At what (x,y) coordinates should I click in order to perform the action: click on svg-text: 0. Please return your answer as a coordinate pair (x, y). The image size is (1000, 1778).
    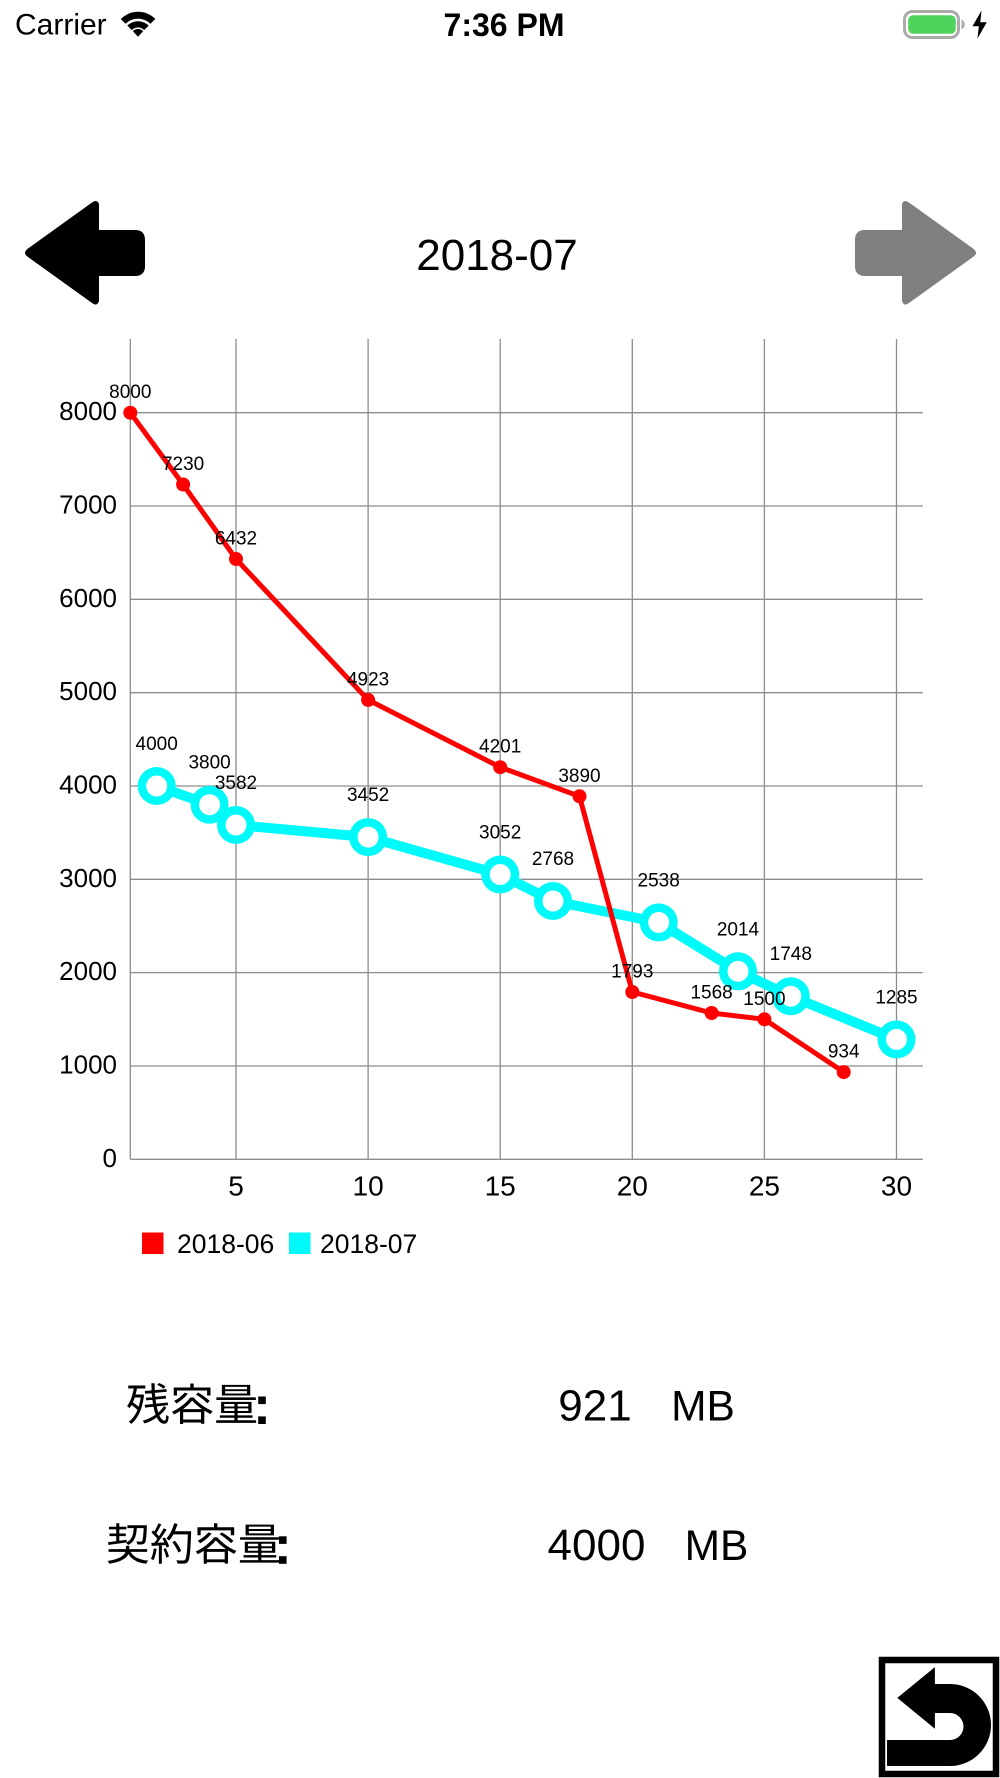
    Looking at the image, I should click on (110, 1158).